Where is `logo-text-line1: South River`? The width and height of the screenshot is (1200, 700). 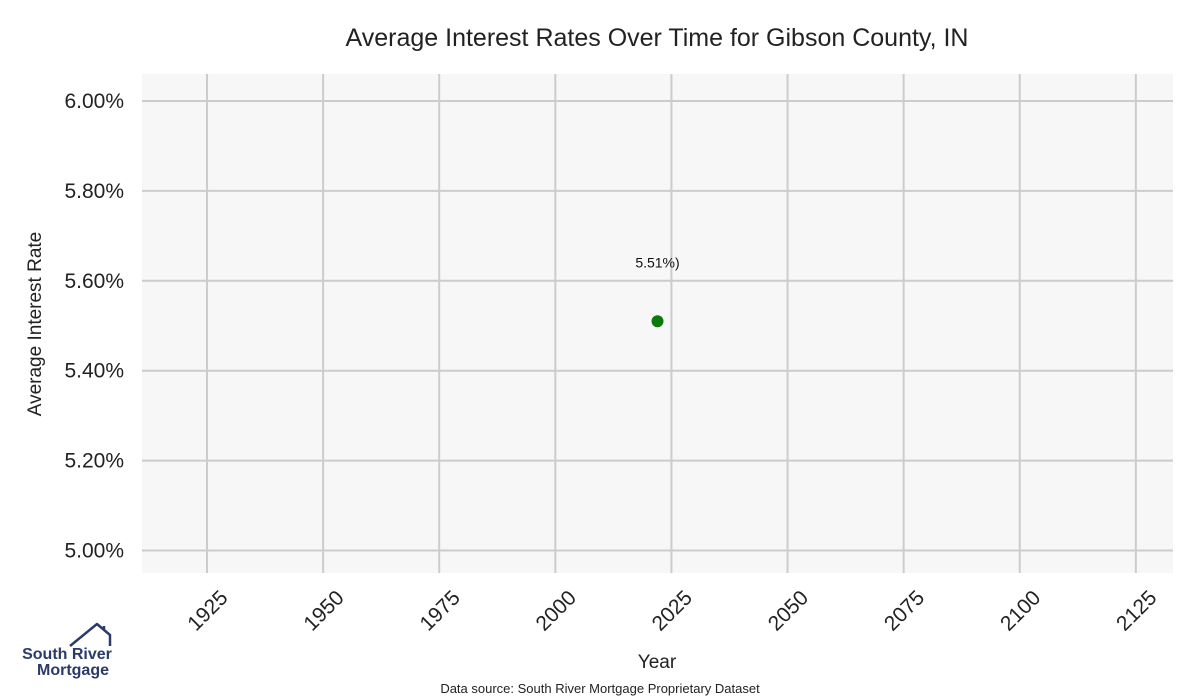
logo-text-line1: South River is located at coordinates (67, 654).